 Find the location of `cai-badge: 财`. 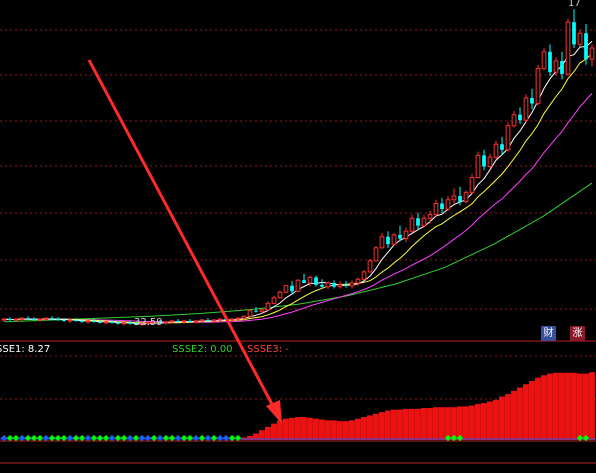

cai-badge: 财 is located at coordinates (548, 333).